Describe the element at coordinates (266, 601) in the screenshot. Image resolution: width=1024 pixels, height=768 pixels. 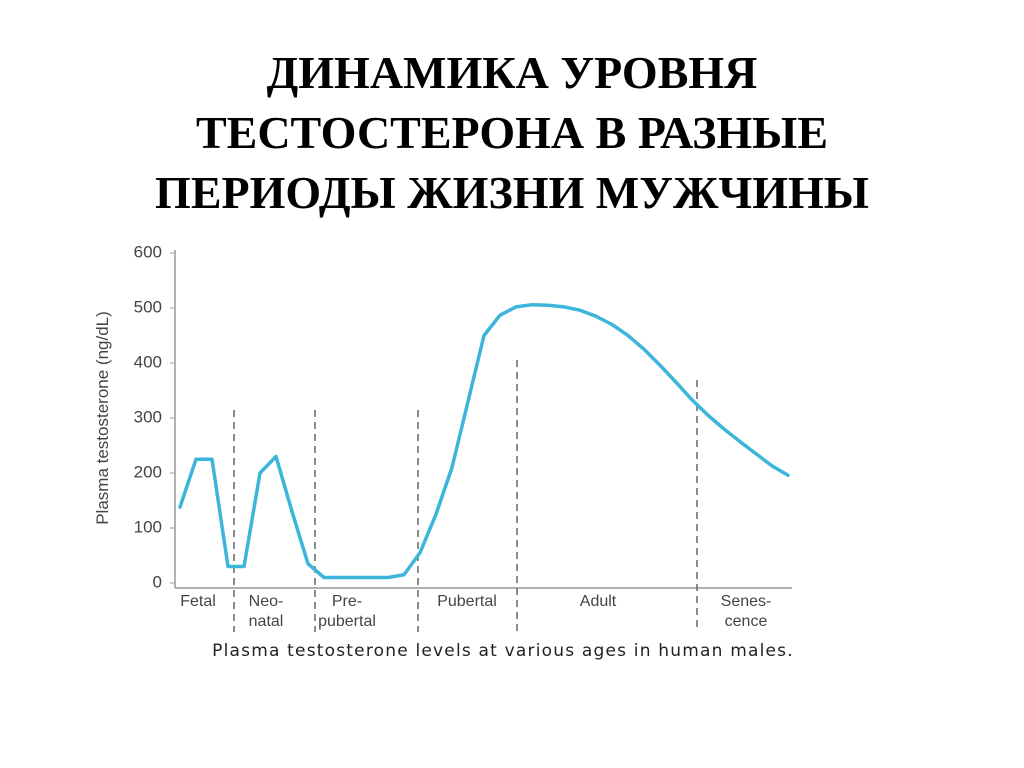
I see `stage-label: Neo-` at that location.